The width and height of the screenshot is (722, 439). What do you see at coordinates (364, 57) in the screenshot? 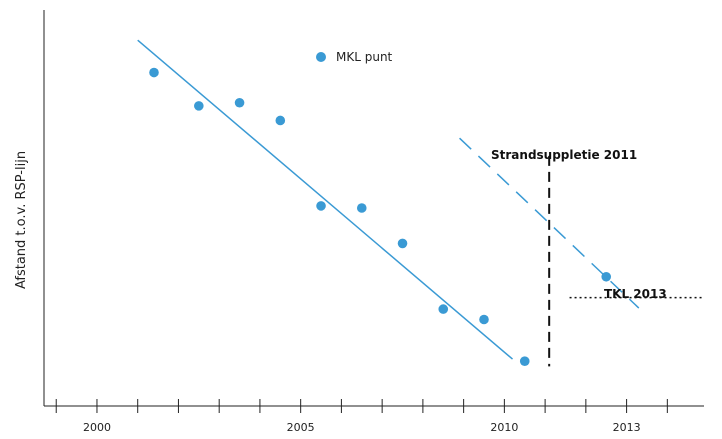
I see `legend-label: MKL punt` at bounding box center [364, 57].